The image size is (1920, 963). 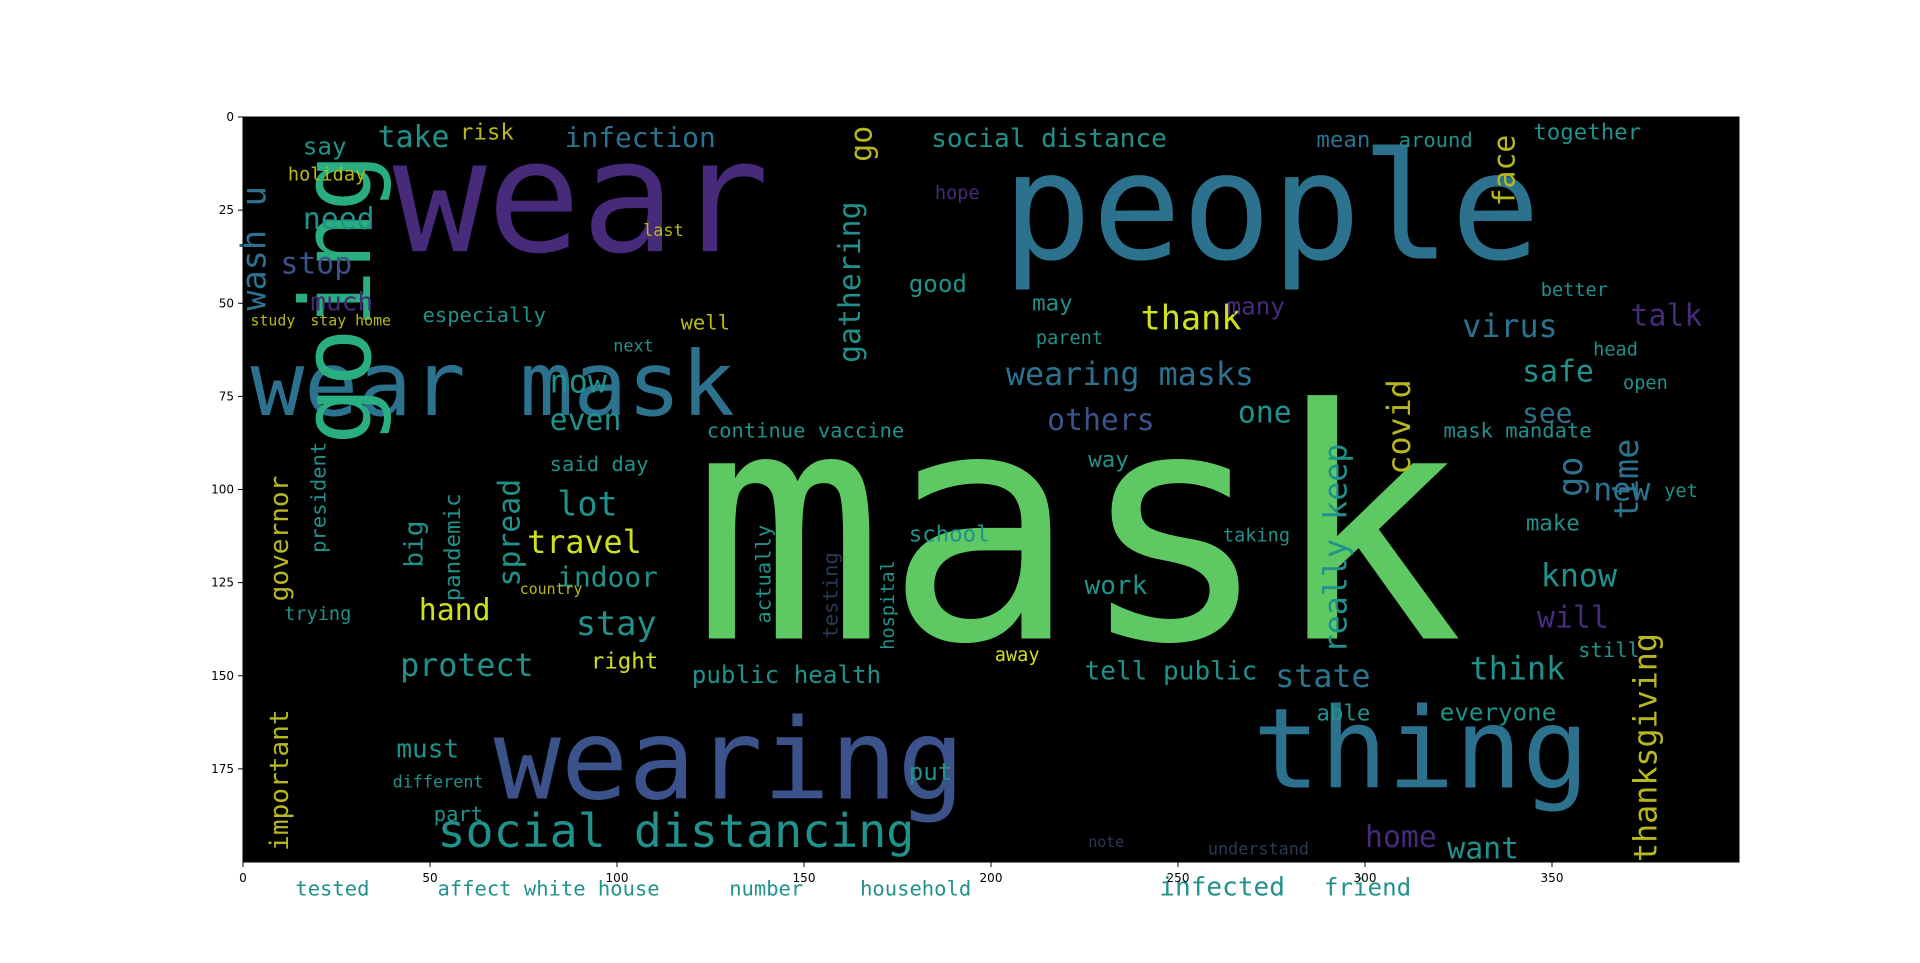 What do you see at coordinates (1365, 878) in the screenshot?
I see `x-tick-label: 300` at bounding box center [1365, 878].